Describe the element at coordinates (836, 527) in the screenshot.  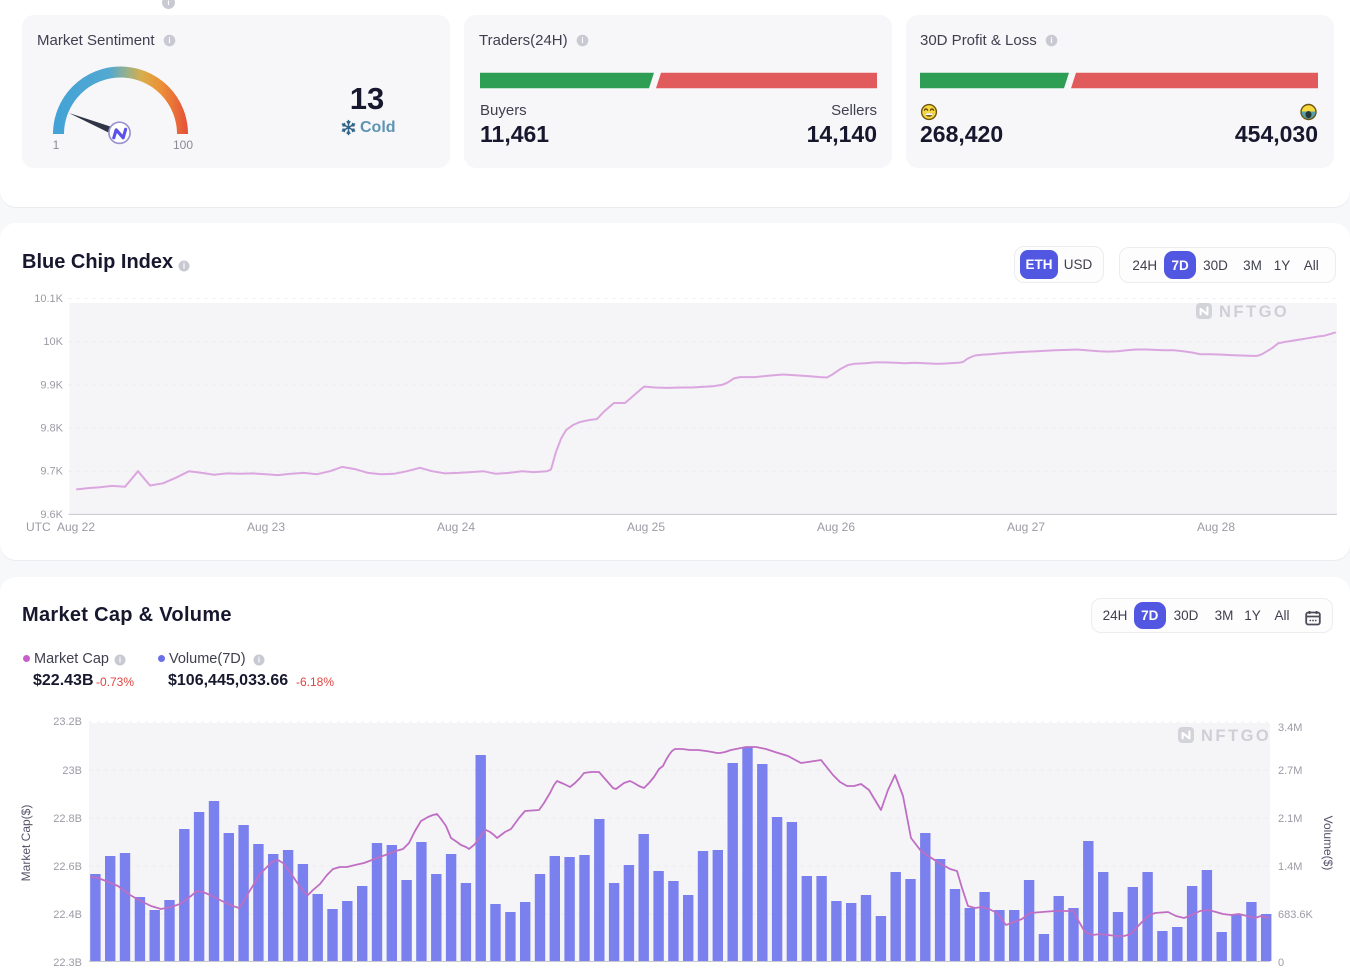
I see `svg-text: Aug 26` at that location.